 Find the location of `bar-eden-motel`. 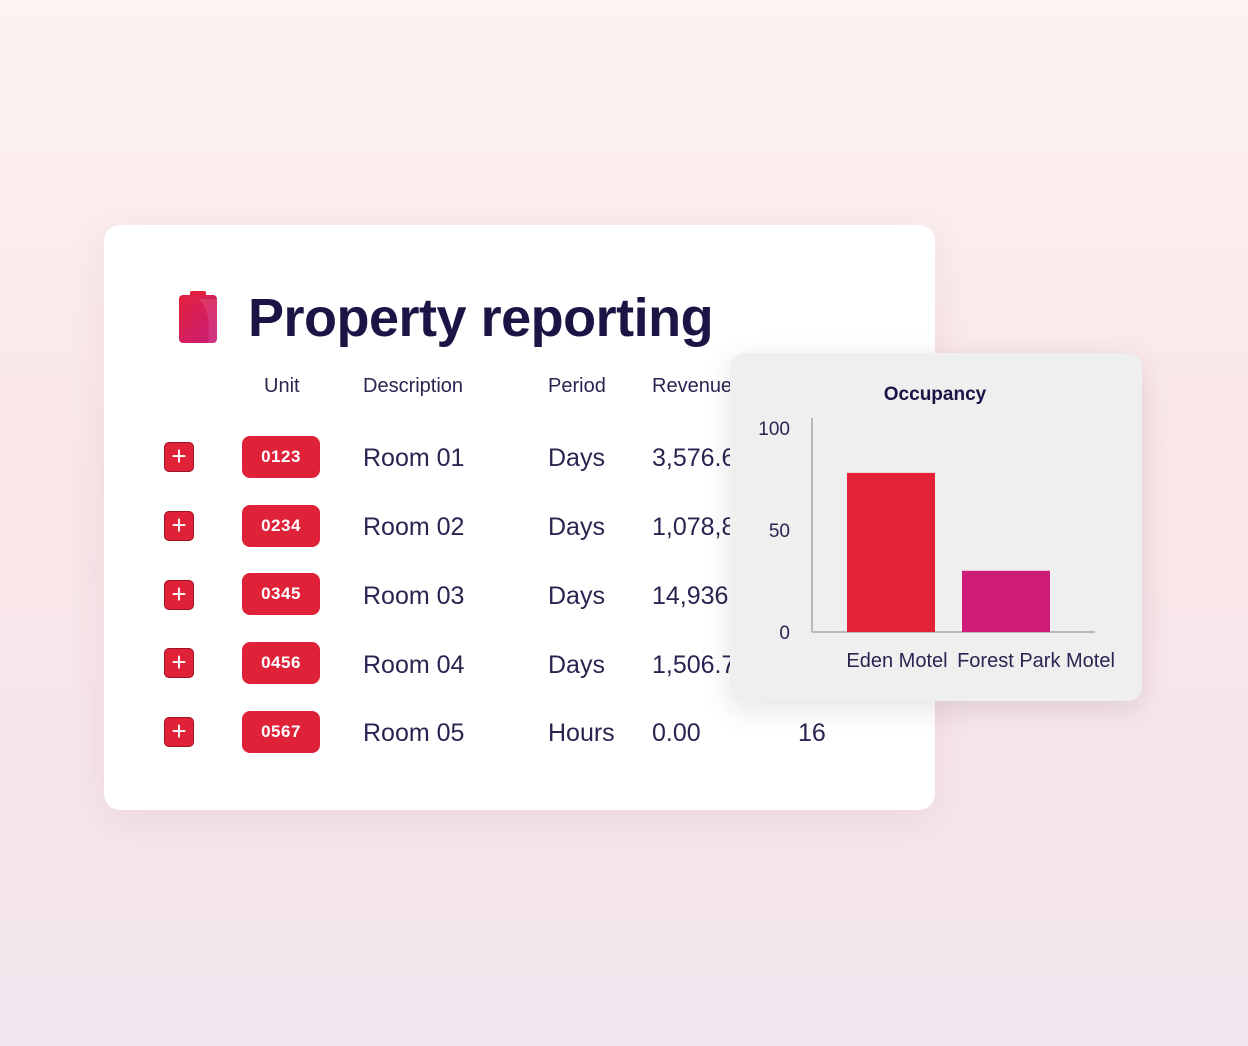

bar-eden-motel is located at coordinates (891, 552).